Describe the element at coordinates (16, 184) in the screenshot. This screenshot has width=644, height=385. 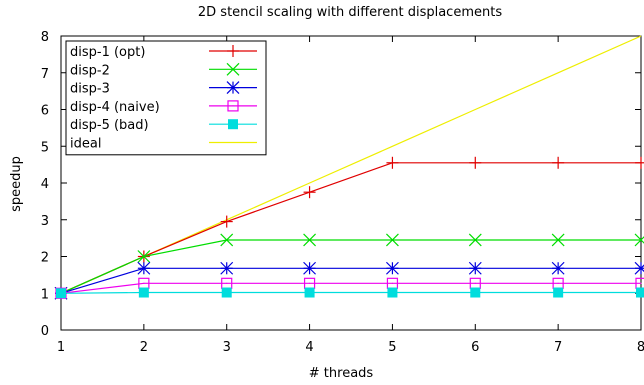
I see `y-axis-label: speedup` at that location.